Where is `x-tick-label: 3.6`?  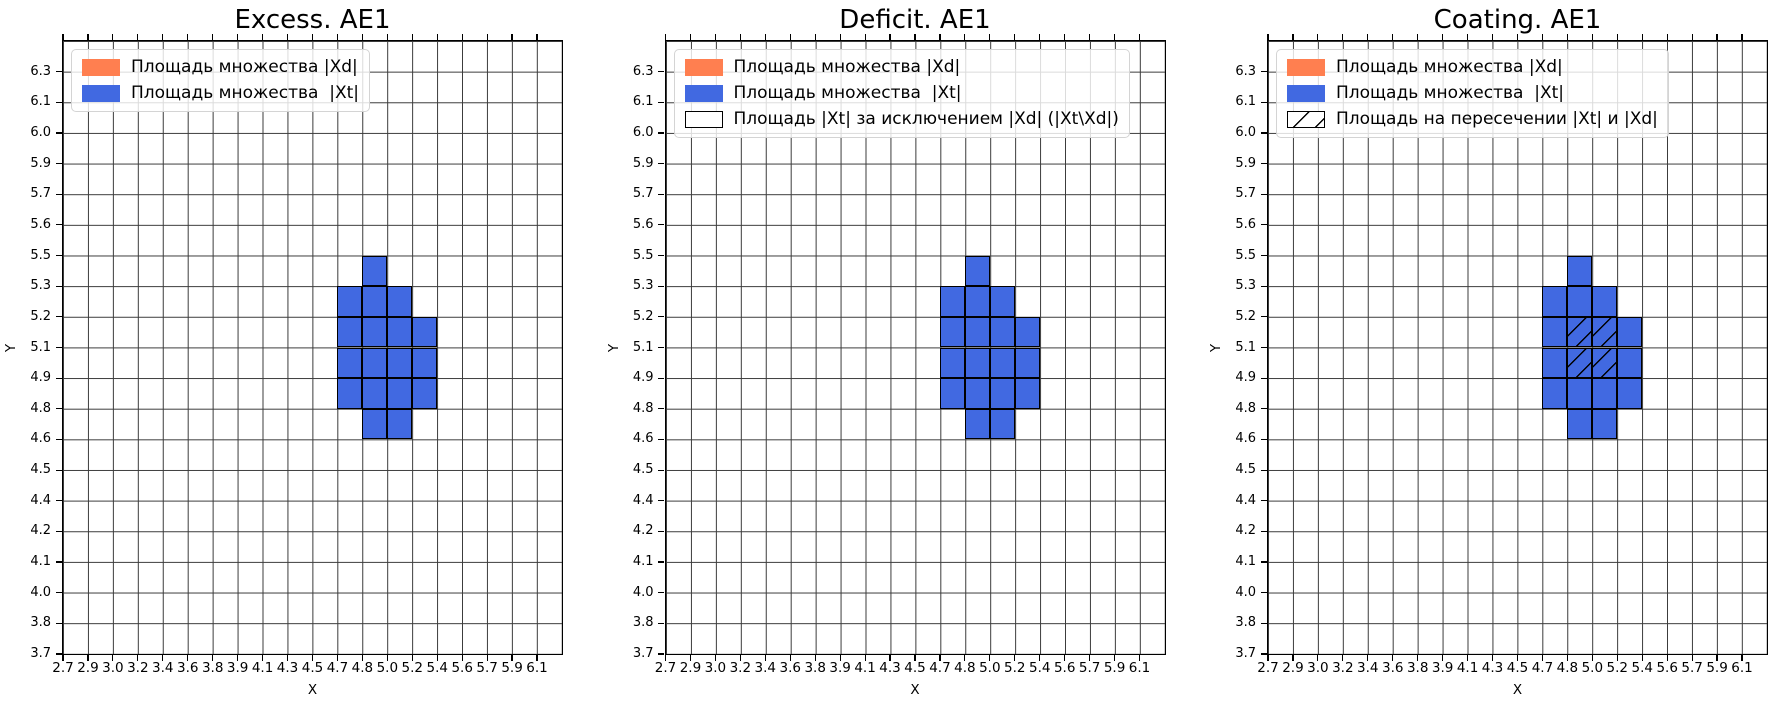
x-tick-label: 3.6 is located at coordinates (790, 668).